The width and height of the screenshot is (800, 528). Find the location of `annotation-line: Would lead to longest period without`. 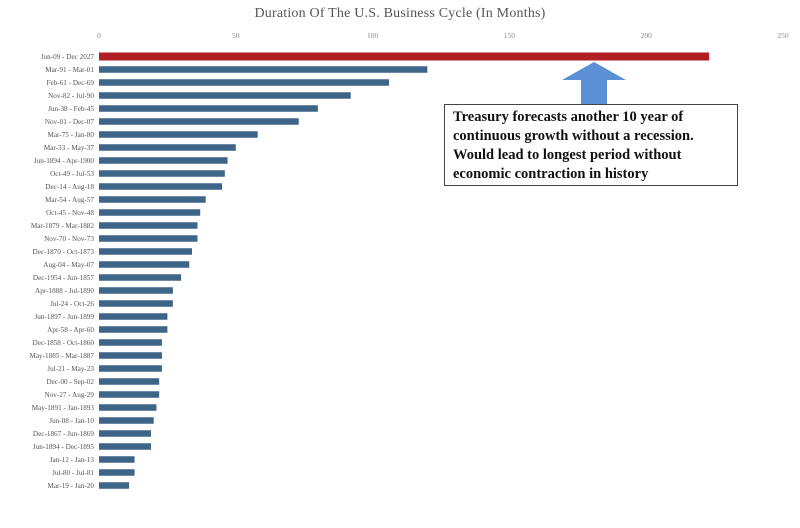

annotation-line: Would lead to longest period without is located at coordinates (567, 155).